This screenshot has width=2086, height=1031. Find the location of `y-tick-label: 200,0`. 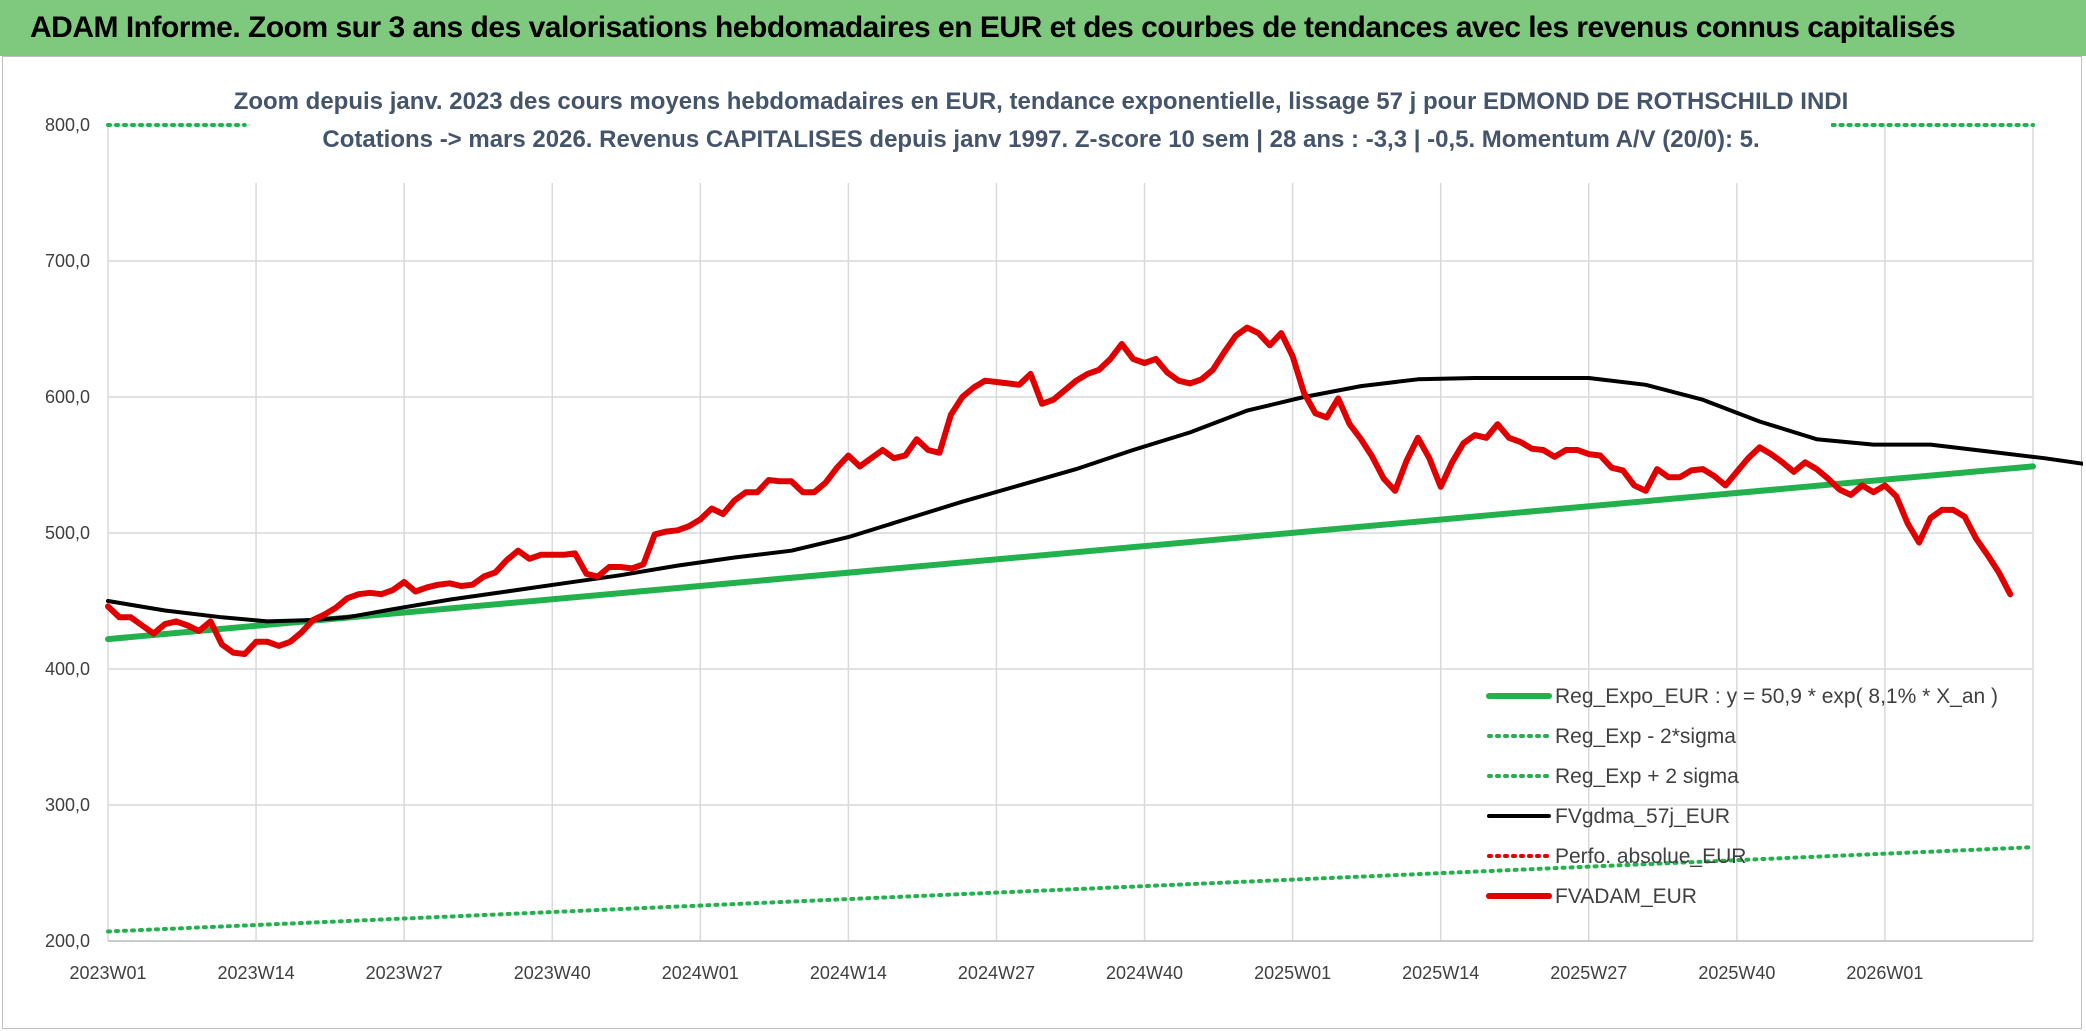

y-tick-label: 200,0 is located at coordinates (67, 941).